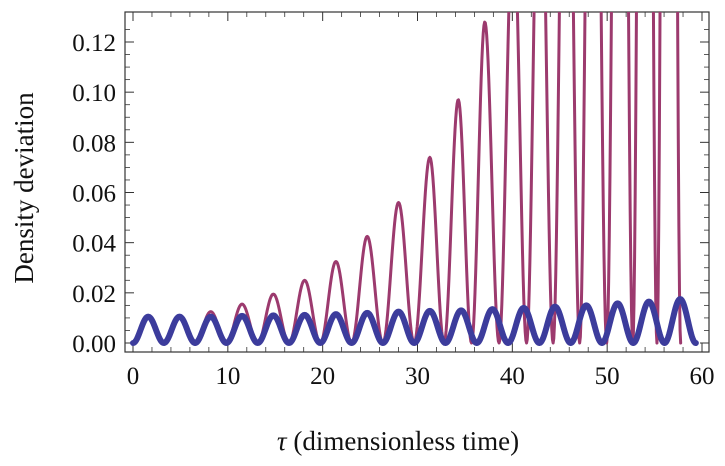  I want to click on y-tick-label: 0.06, so click(94, 194).